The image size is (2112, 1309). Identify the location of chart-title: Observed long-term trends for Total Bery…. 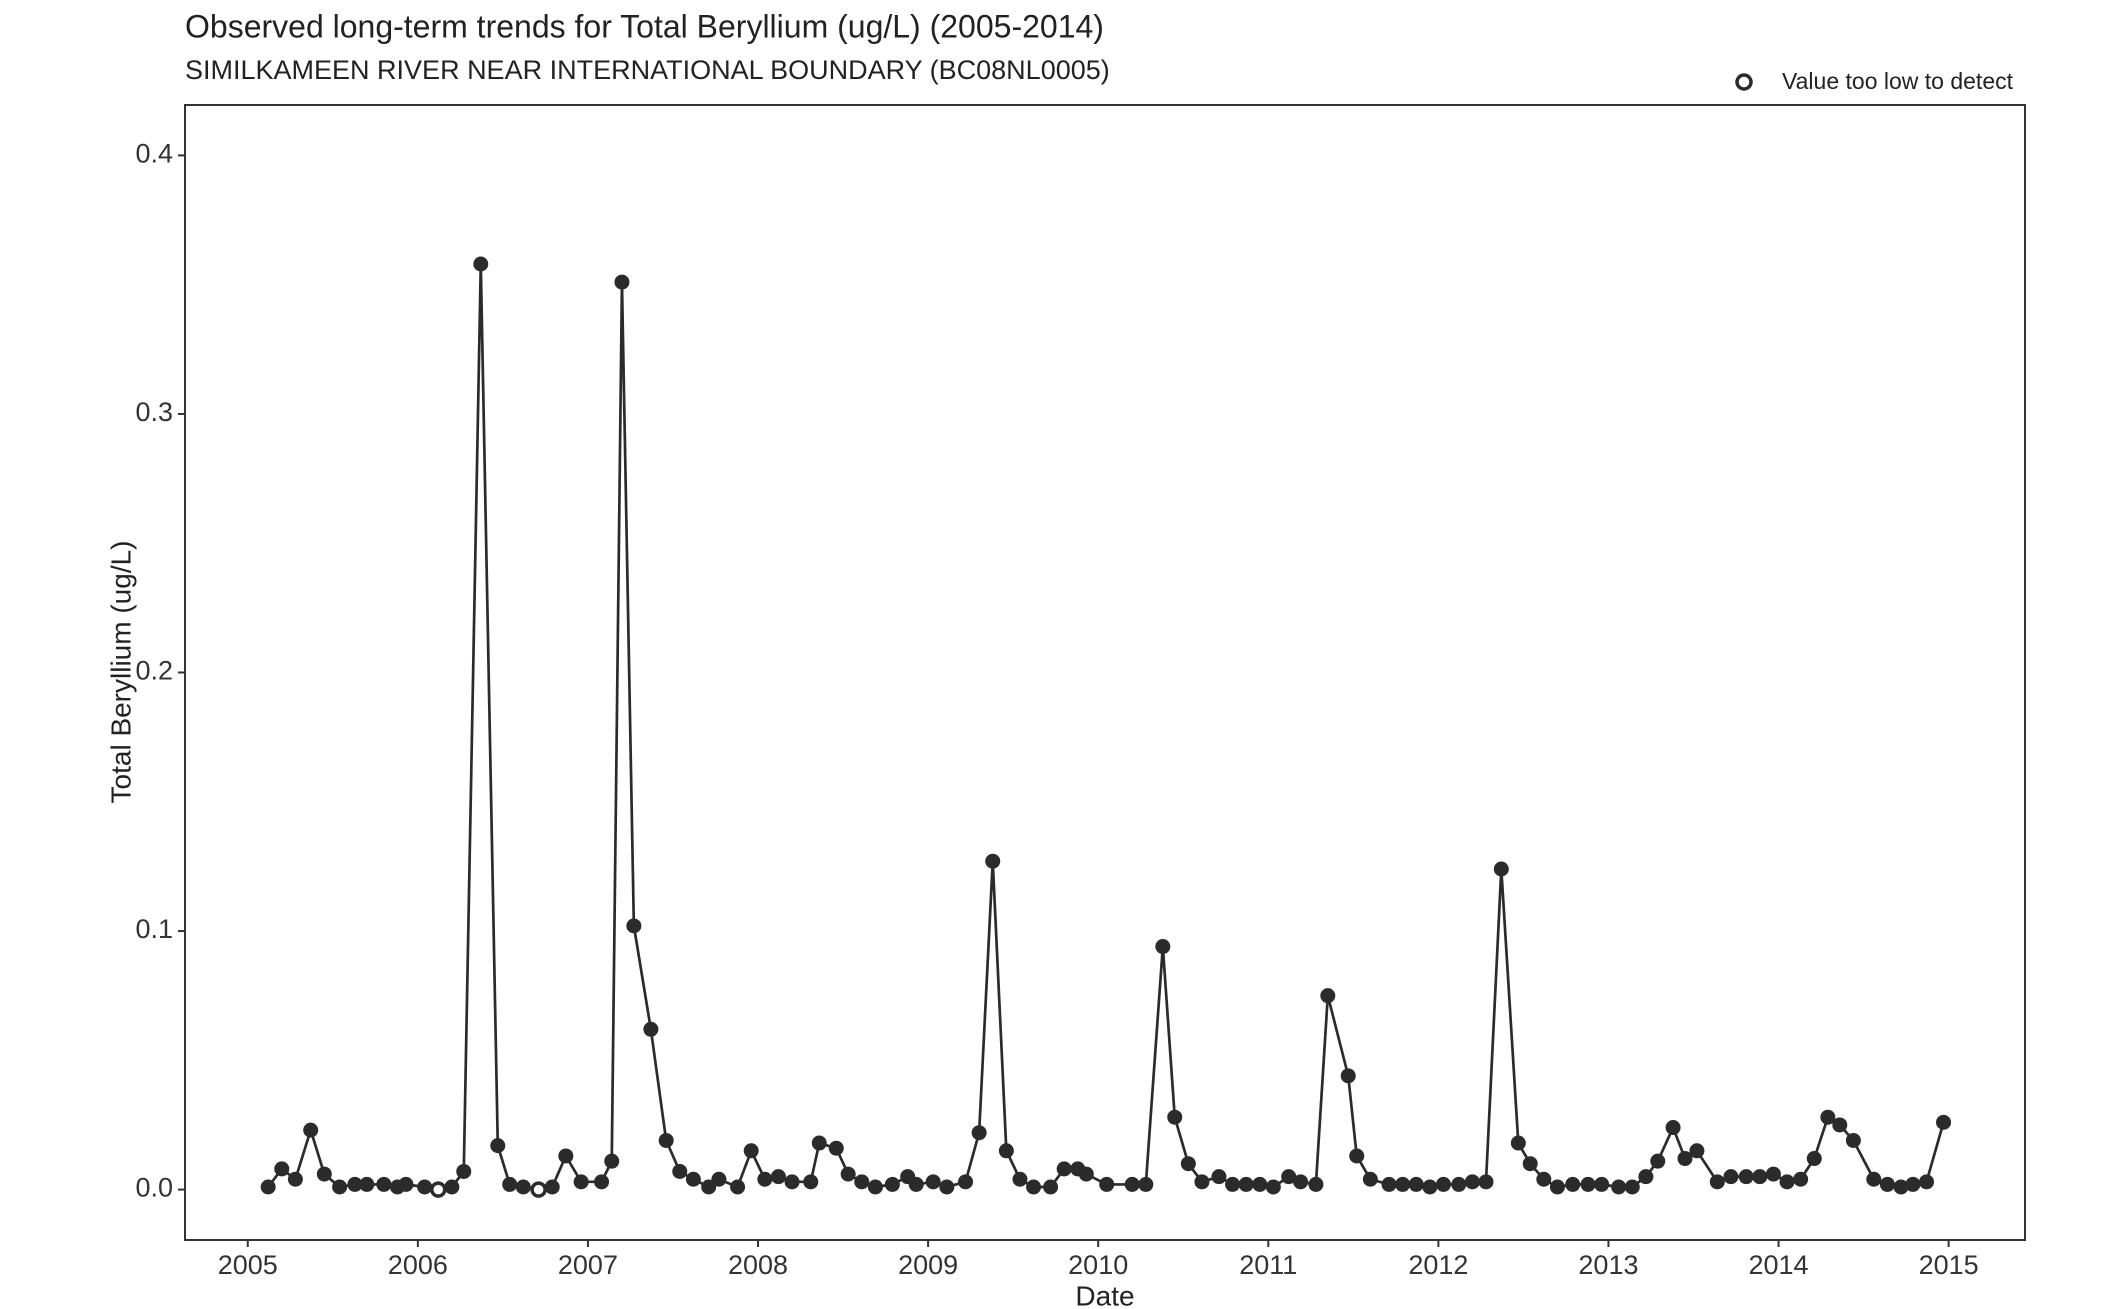
(644, 26).